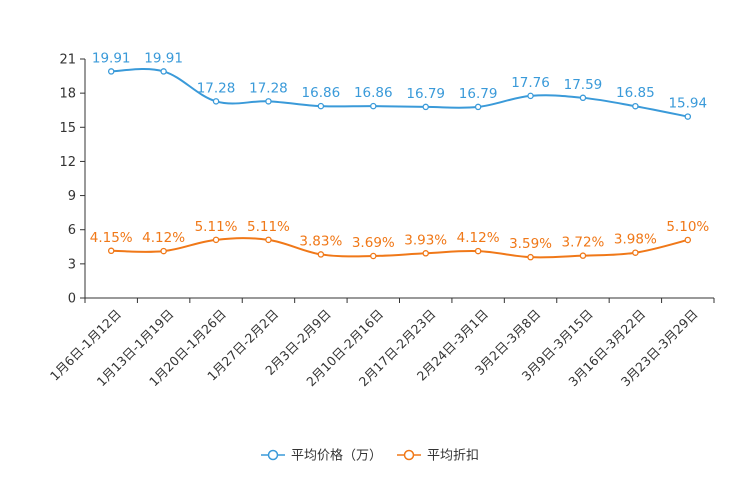 The height and width of the screenshot is (496, 744). I want to click on data-label: 4.15%, so click(111, 238).